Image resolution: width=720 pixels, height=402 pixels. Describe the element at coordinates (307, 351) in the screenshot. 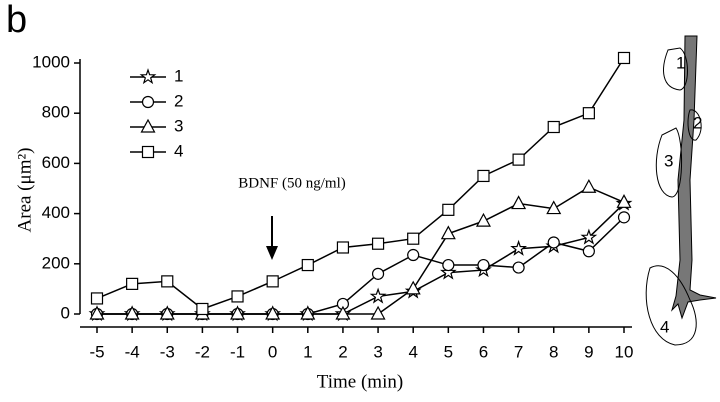

I see `x-tick-label: 1` at that location.